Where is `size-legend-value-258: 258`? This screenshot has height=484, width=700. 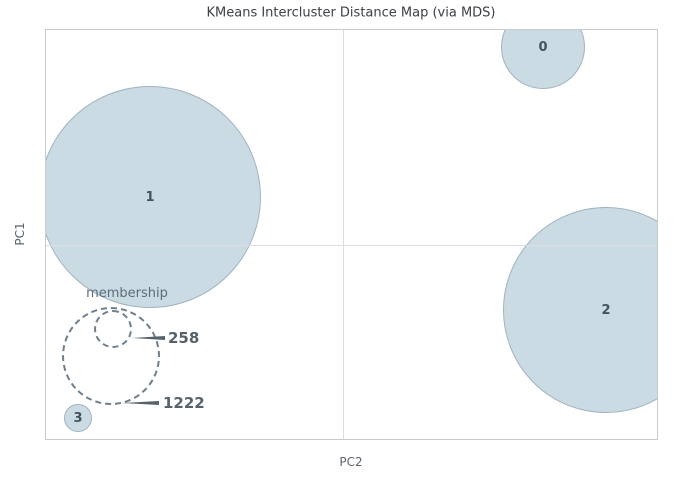 size-legend-value-258: 258 is located at coordinates (184, 338).